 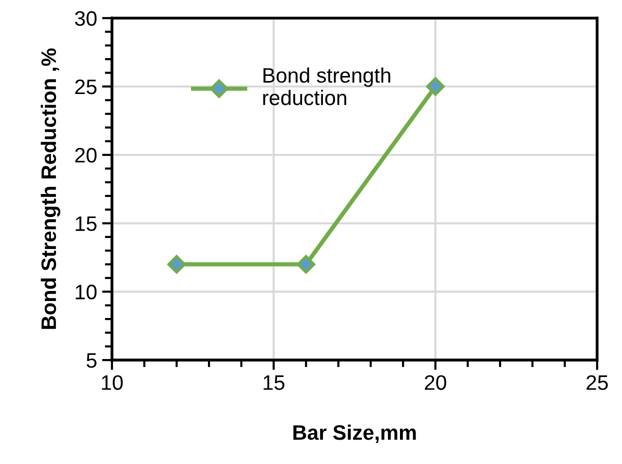 What do you see at coordinates (112, 382) in the screenshot?
I see `x-tick-label: 10` at bounding box center [112, 382].